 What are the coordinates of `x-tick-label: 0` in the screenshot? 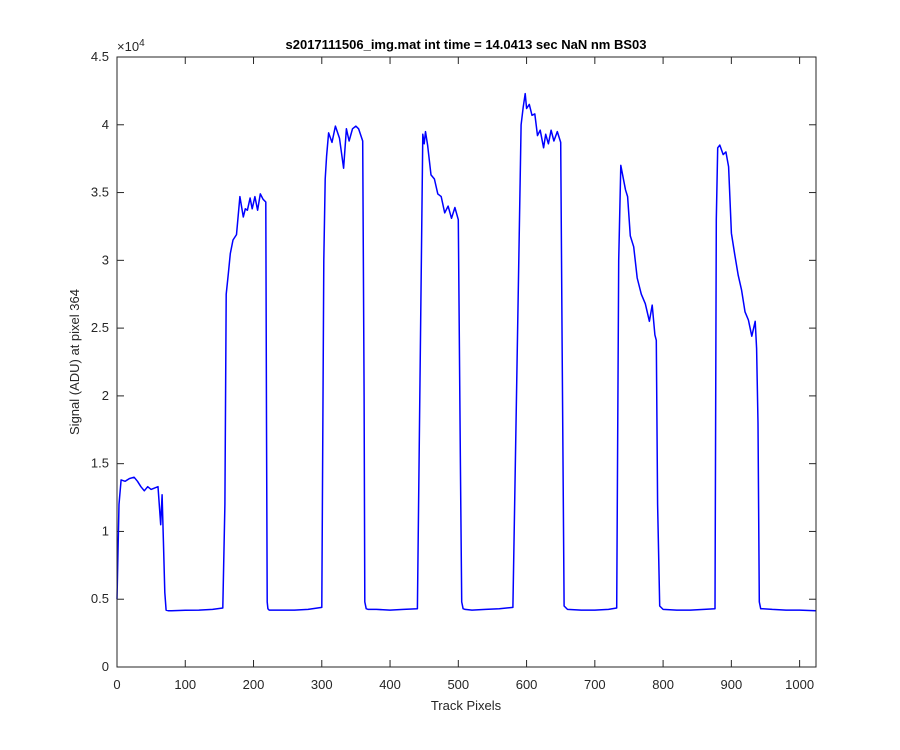 It's located at (116, 684).